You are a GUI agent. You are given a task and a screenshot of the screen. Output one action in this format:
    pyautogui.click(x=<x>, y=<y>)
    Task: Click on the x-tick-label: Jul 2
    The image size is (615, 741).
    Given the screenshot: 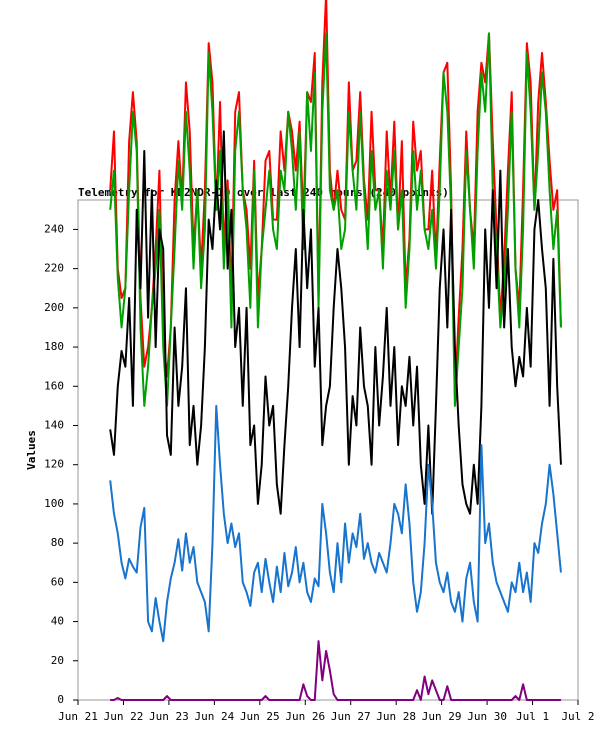 What is the action you would take?
    pyautogui.click(x=577, y=716)
    